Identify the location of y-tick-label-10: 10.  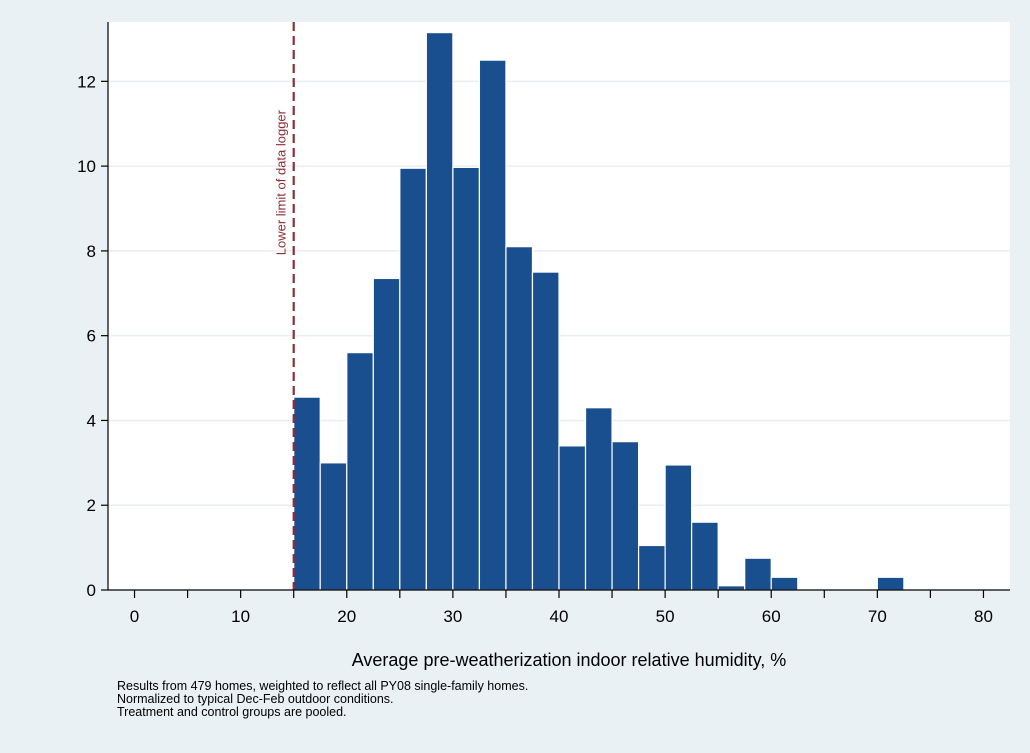
(86, 166).